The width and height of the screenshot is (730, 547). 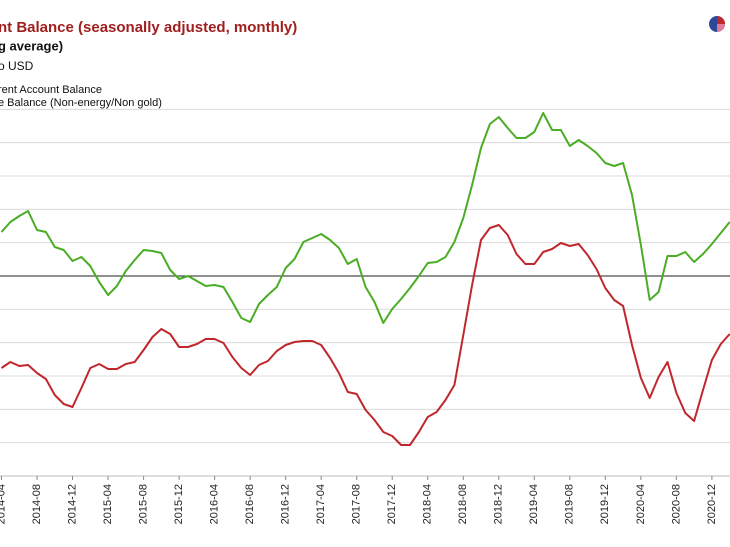 I want to click on x-tick-label: 2017-08, so click(x=357, y=504).